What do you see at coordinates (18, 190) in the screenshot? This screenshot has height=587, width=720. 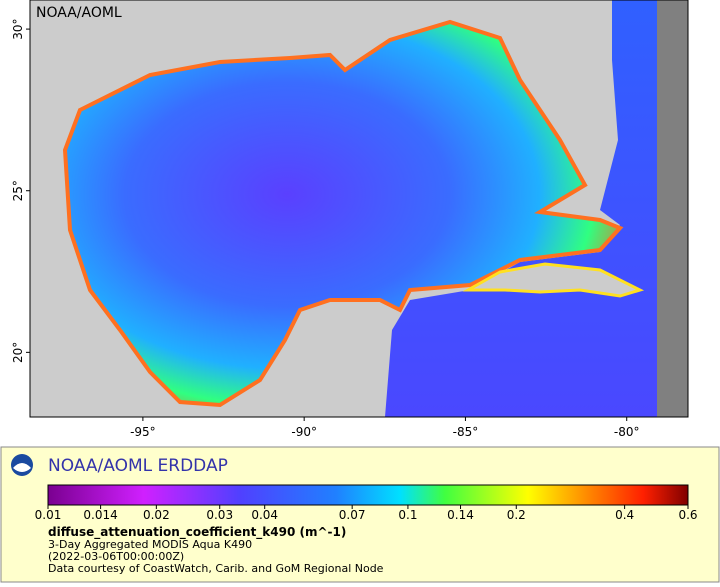 I see `y-tick-label: 25°` at bounding box center [18, 190].